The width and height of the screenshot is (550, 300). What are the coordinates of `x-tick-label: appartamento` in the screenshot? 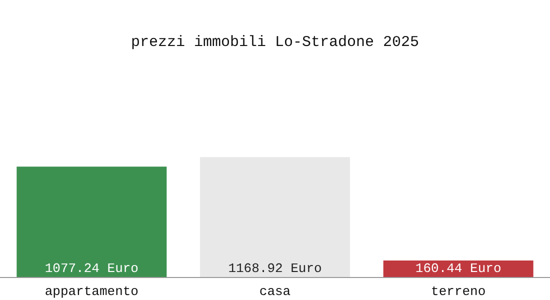 It's located at (91, 291).